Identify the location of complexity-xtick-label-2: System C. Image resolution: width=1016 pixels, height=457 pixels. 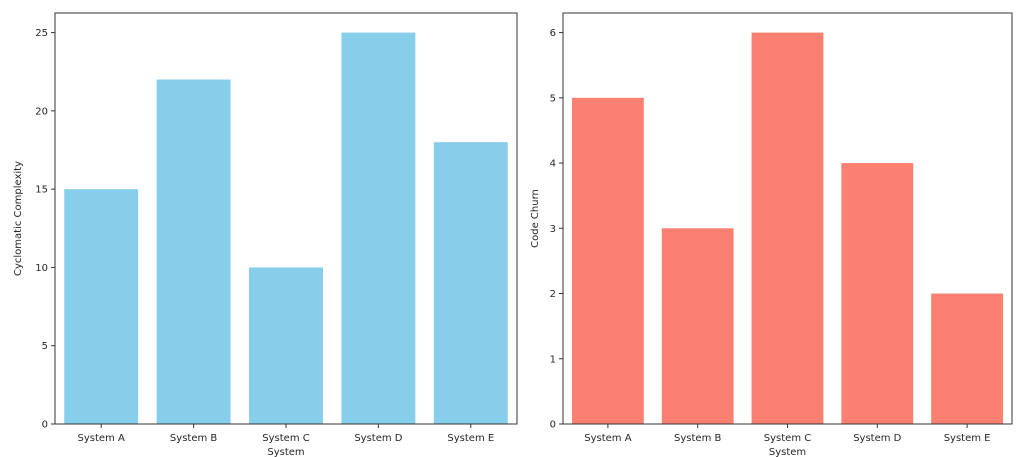
(285, 438).